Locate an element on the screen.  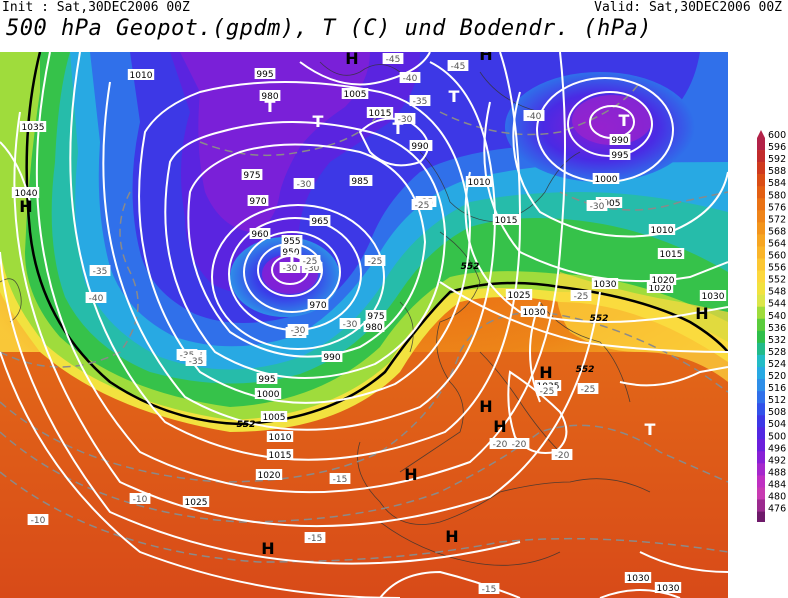
colorbar-level-label: 572 is located at coordinates (777, 219).